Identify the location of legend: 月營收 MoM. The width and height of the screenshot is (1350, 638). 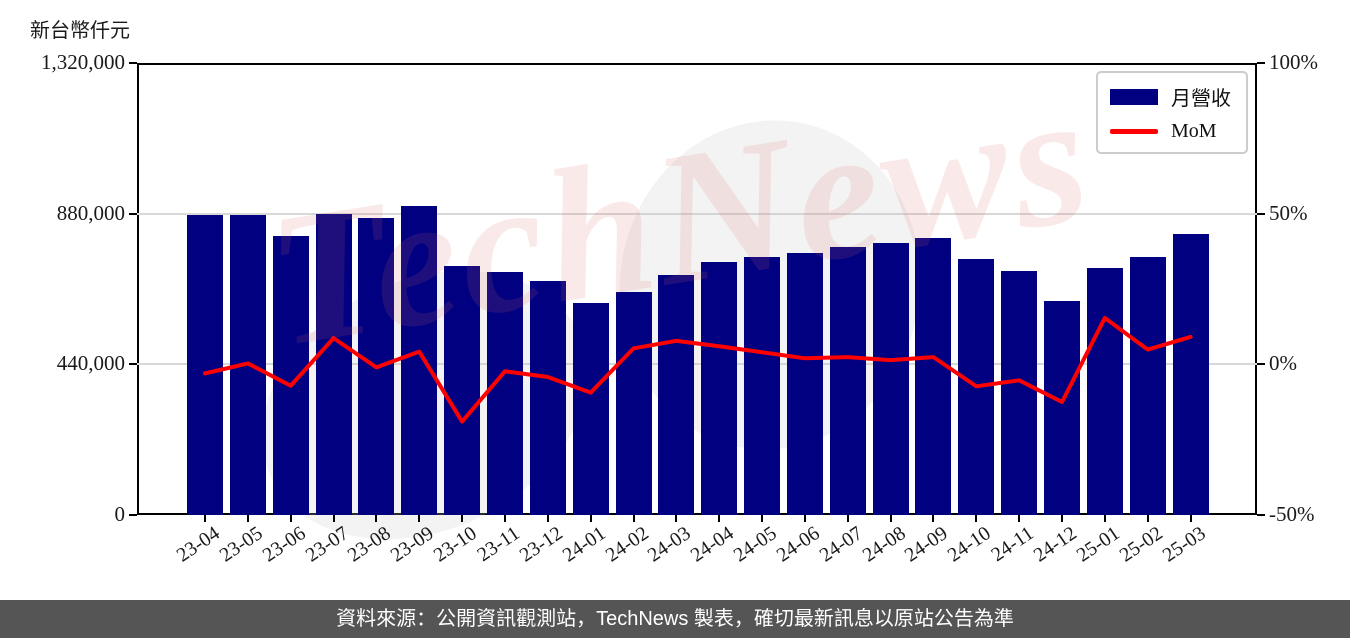
(1172, 112).